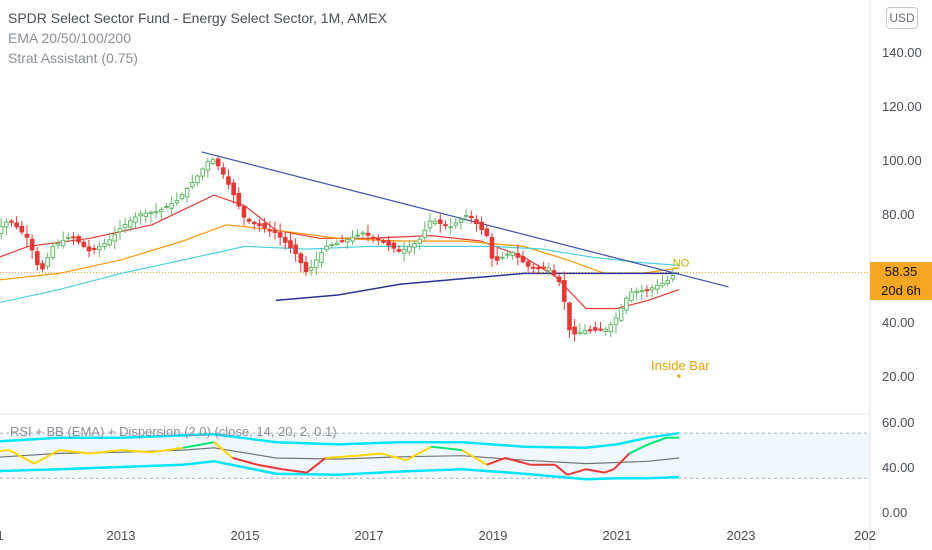 Image resolution: width=932 pixels, height=550 pixels. Describe the element at coordinates (477, 287) in the screenshot. I see `ema-200-line` at that location.